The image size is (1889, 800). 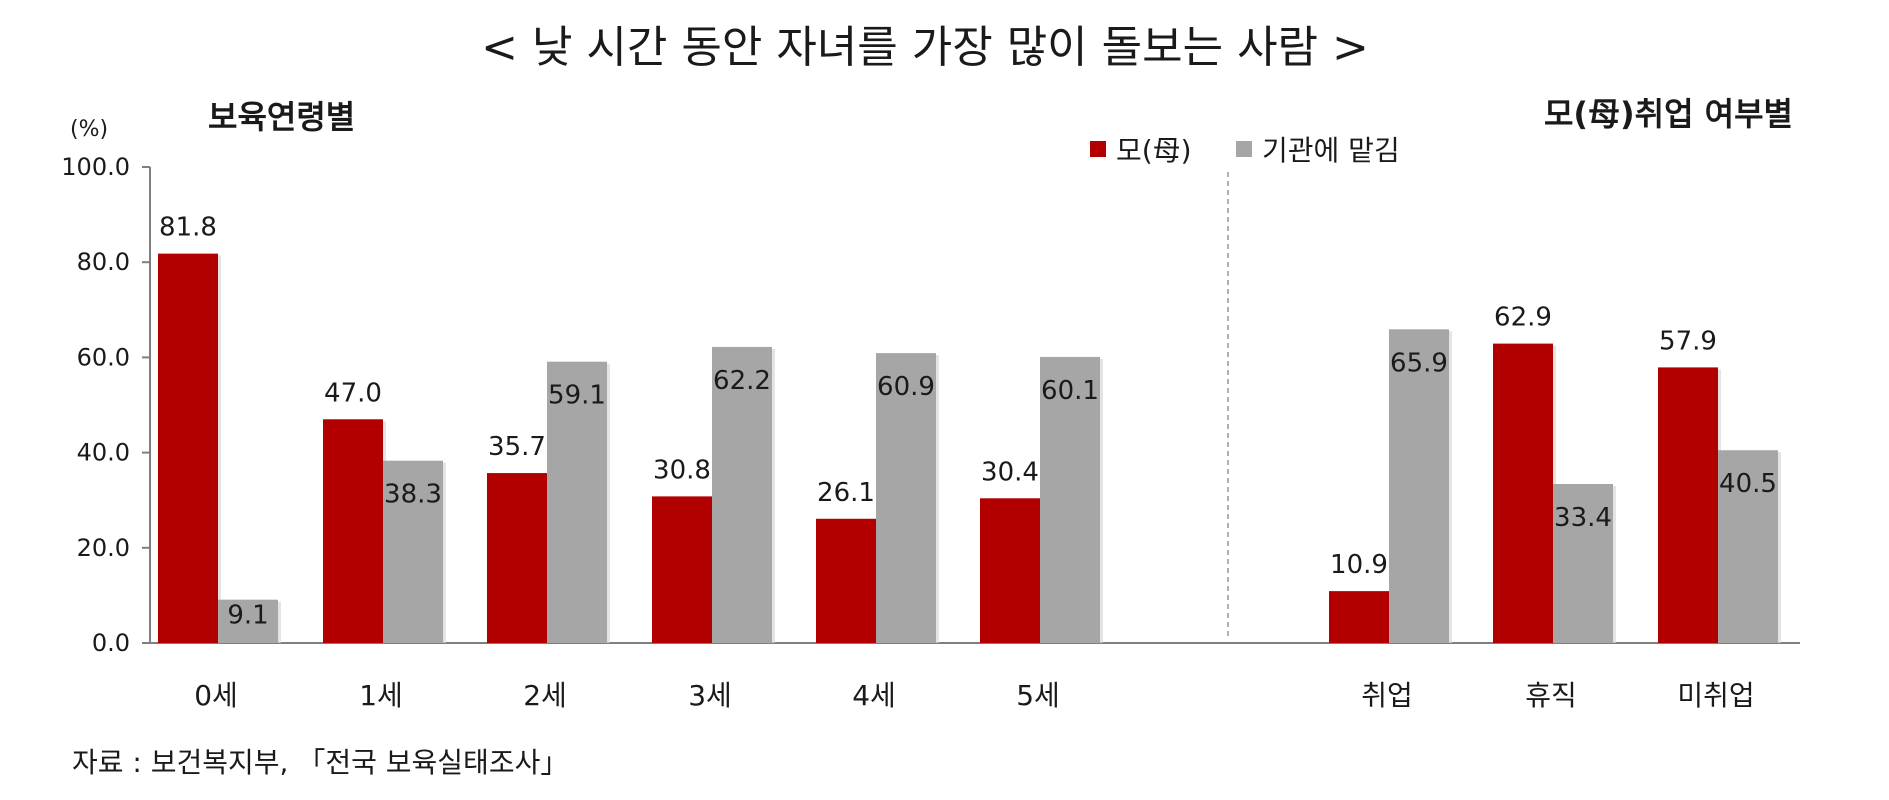 What do you see at coordinates (742, 381) in the screenshot?
I see `data-label-institution: 62.2` at bounding box center [742, 381].